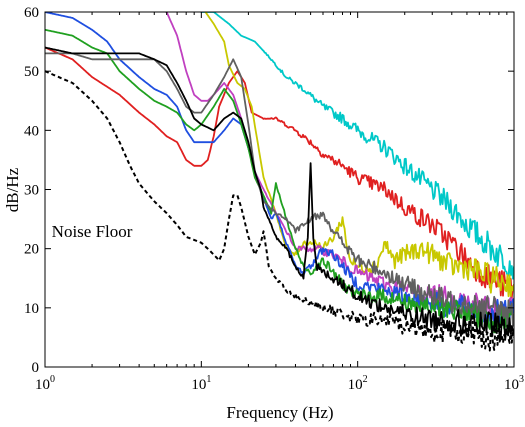 The image size is (525, 427). I want to click on x-axis-label: Frequency (Hz), so click(279, 412).